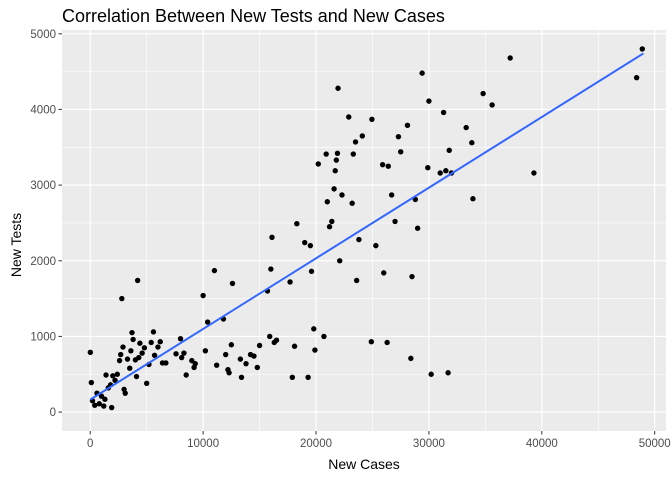 The height and width of the screenshot is (480, 672). Describe the element at coordinates (90, 444) in the screenshot. I see `x-tick-label: 0` at that location.